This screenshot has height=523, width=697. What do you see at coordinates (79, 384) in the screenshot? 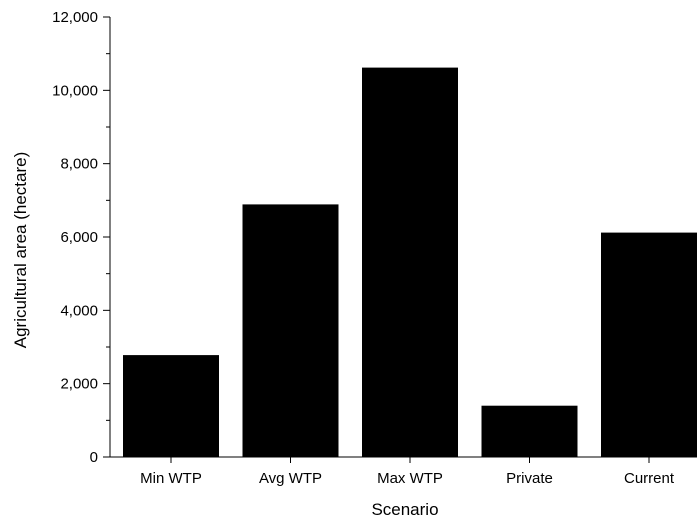
I see `y-tick-label: 2,000` at bounding box center [79, 384].